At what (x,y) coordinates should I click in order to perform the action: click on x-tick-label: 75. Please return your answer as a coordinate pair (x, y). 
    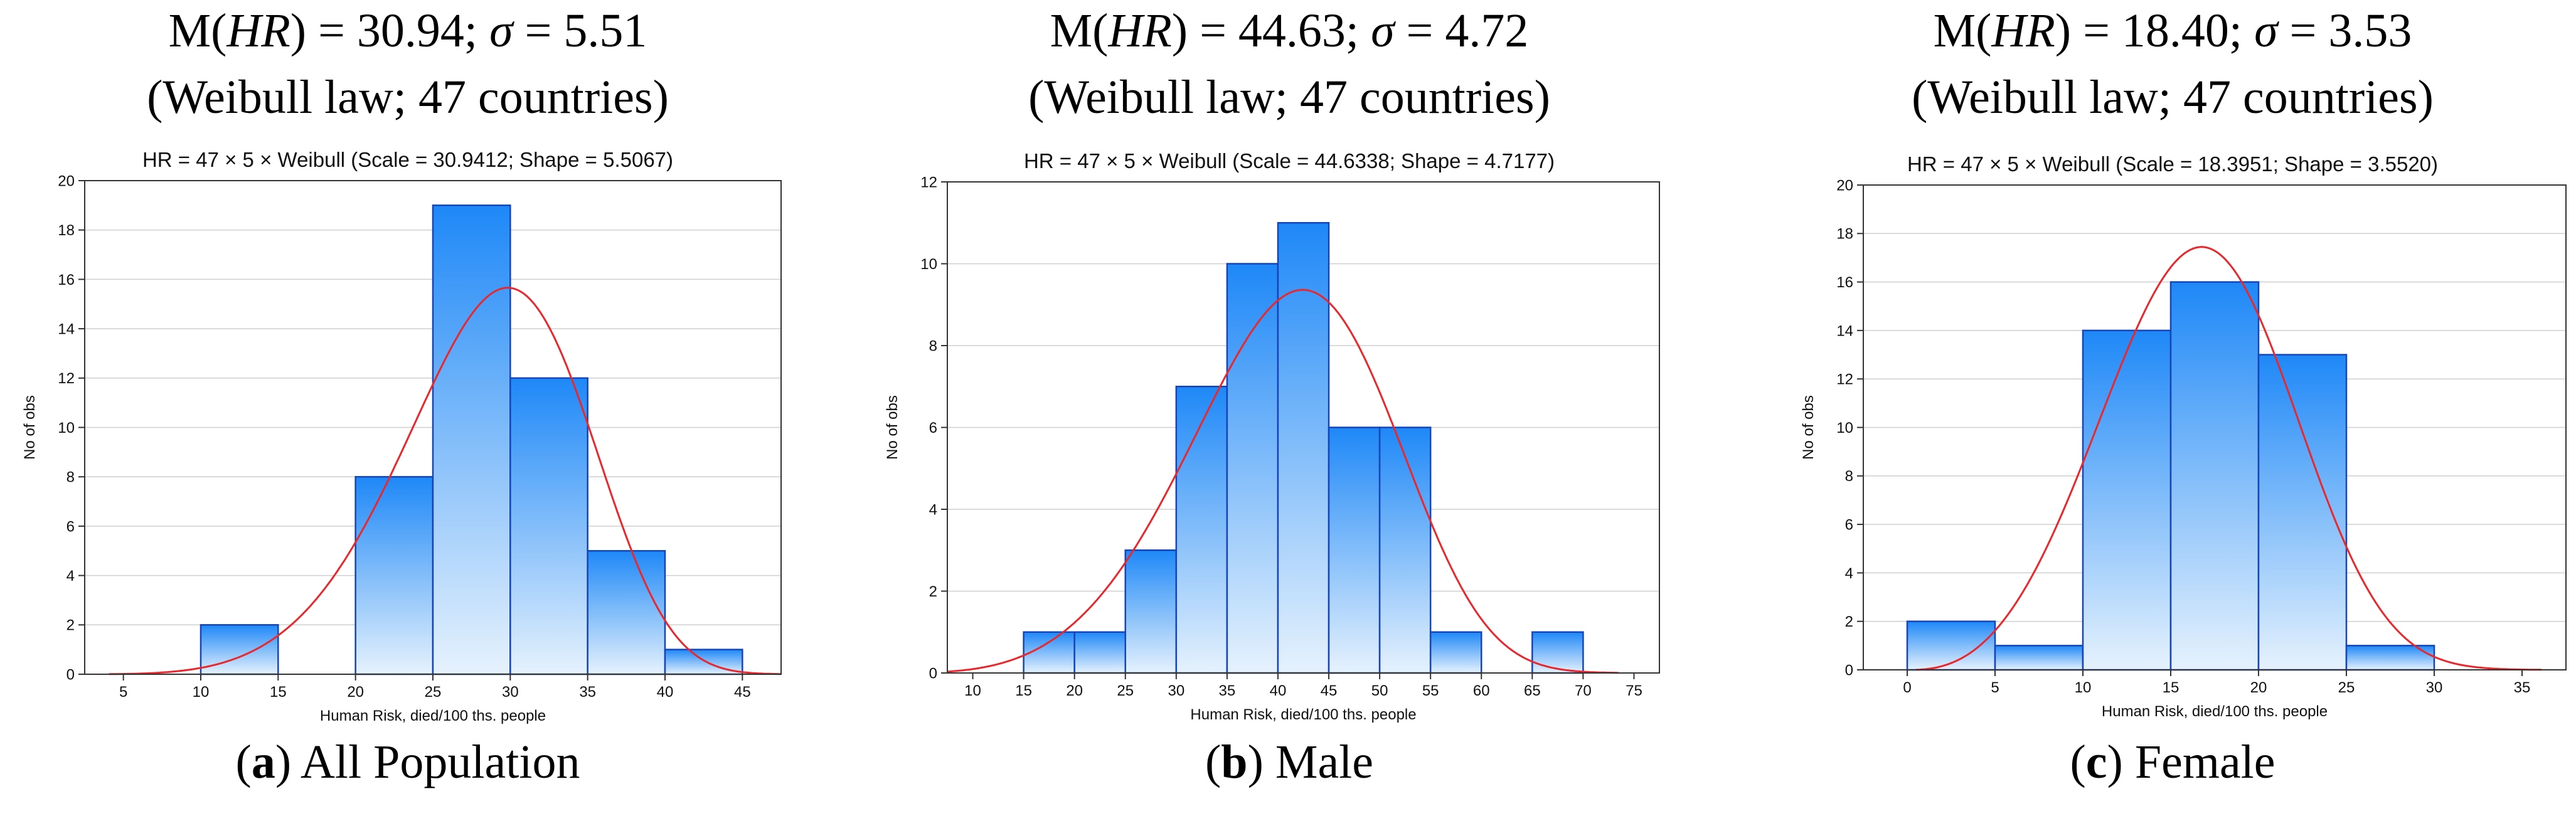
    Looking at the image, I should click on (1634, 691).